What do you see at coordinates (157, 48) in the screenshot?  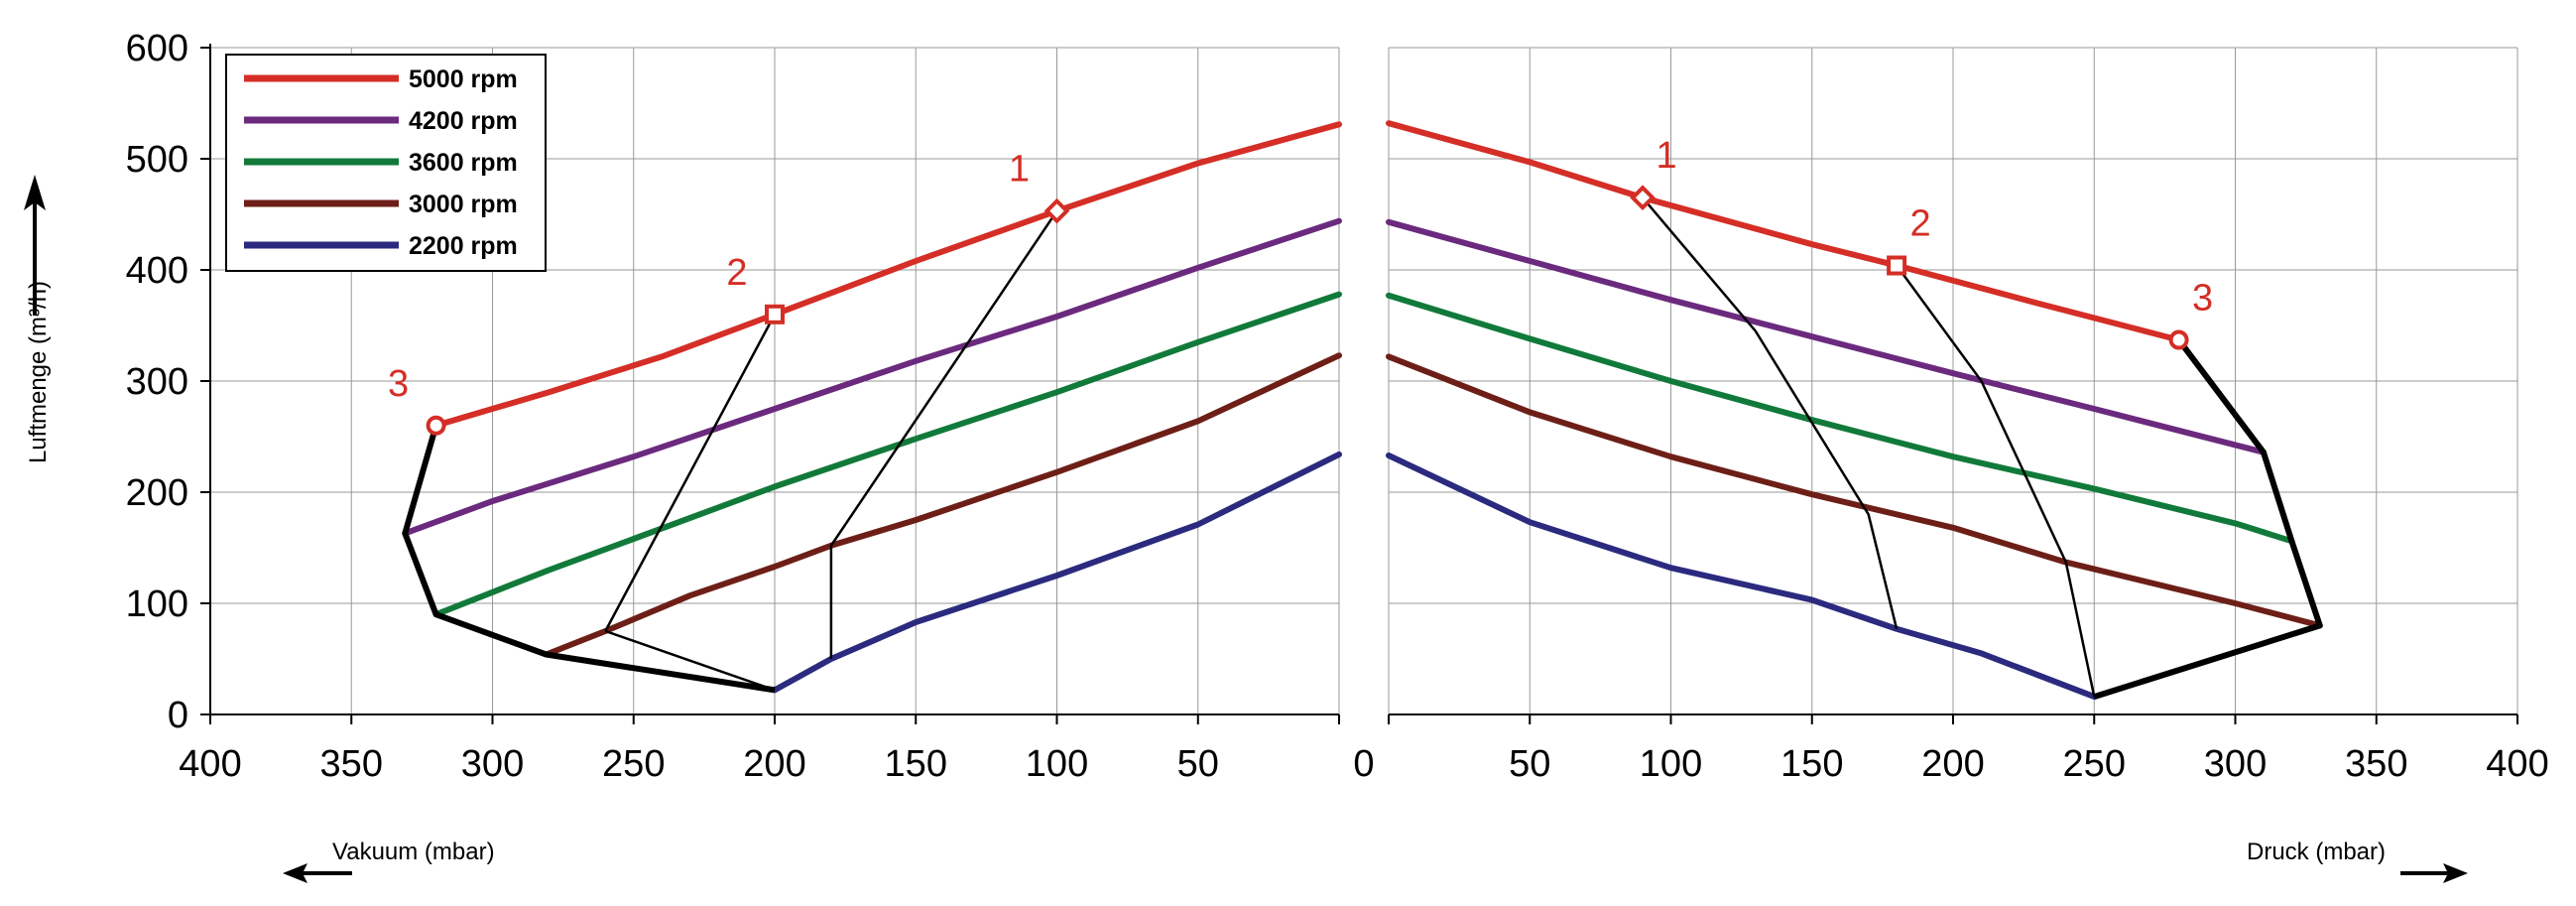 I see `y-tick-label: 600` at bounding box center [157, 48].